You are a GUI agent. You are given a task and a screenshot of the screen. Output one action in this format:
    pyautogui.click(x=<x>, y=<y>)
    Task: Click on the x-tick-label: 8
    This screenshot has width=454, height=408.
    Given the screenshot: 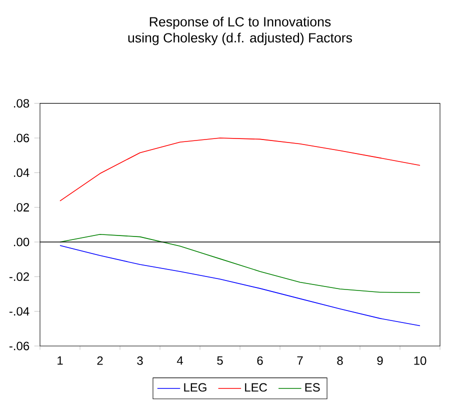 What is the action you would take?
    pyautogui.click(x=340, y=360)
    